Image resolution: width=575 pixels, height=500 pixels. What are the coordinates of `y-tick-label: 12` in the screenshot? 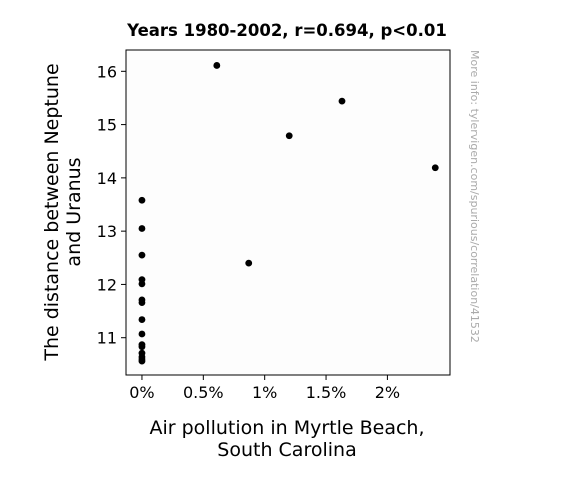 It's located at (107, 284).